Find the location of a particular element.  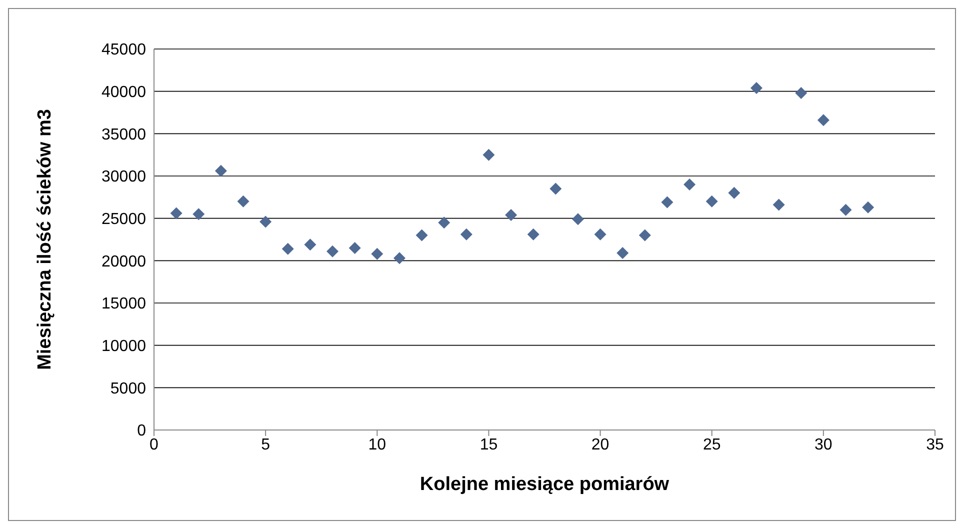

x-axis-title: Kolejne miesiące pomiarów is located at coordinates (545, 484).